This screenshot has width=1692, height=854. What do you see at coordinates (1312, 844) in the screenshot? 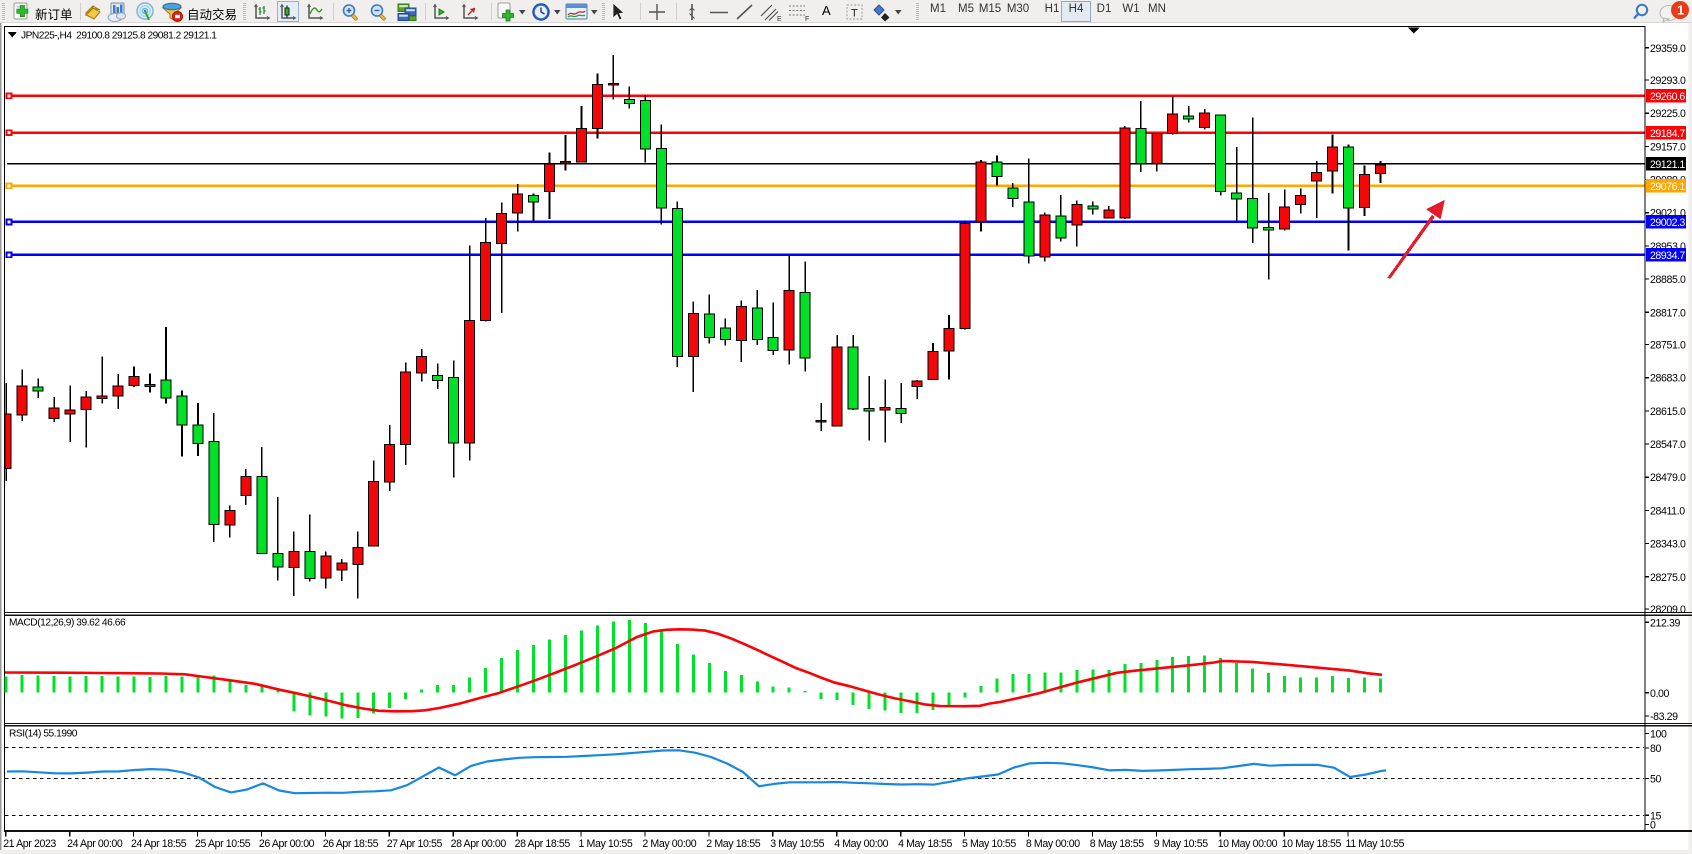
I see `svg-text: 10 May 18:55` at bounding box center [1312, 844].